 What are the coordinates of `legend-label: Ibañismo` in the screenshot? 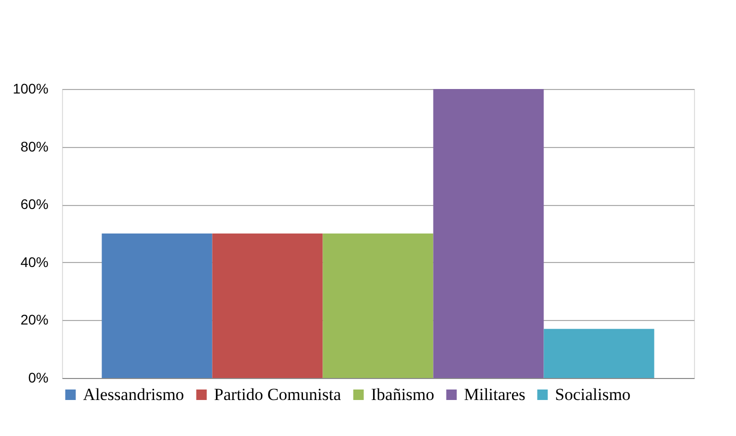 It's located at (402, 394).